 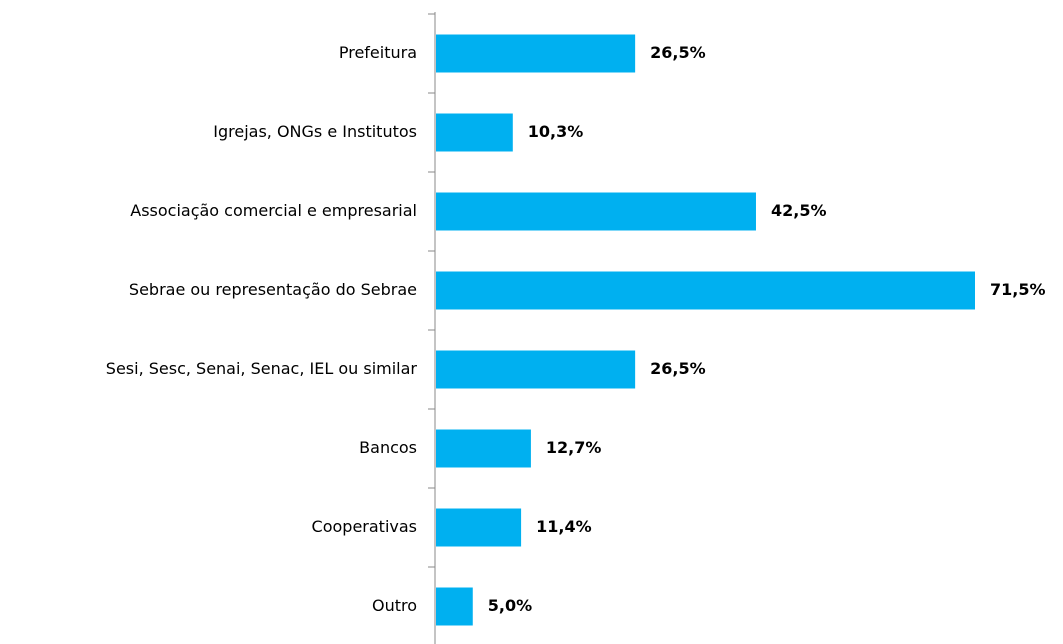 I want to click on y-tick-label: Igrejas, ONGs e Institutos, so click(x=315, y=131).